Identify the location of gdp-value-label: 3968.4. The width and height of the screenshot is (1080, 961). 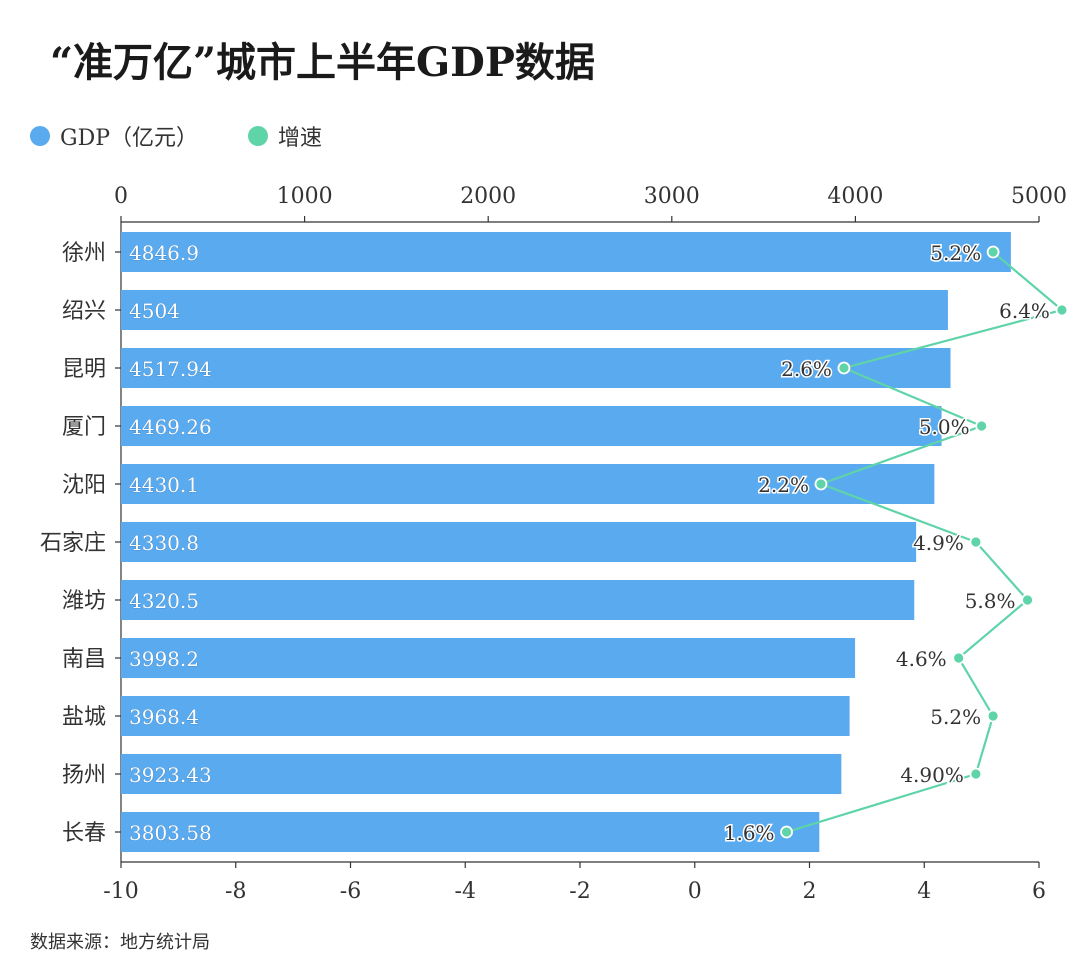
(164, 717).